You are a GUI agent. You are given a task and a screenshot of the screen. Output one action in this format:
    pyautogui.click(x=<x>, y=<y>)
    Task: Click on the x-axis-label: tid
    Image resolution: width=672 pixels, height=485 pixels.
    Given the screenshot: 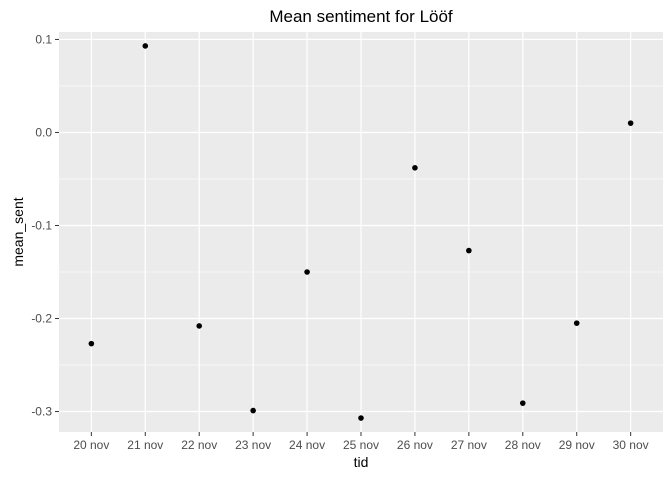 What is the action you would take?
    pyautogui.click(x=361, y=462)
    